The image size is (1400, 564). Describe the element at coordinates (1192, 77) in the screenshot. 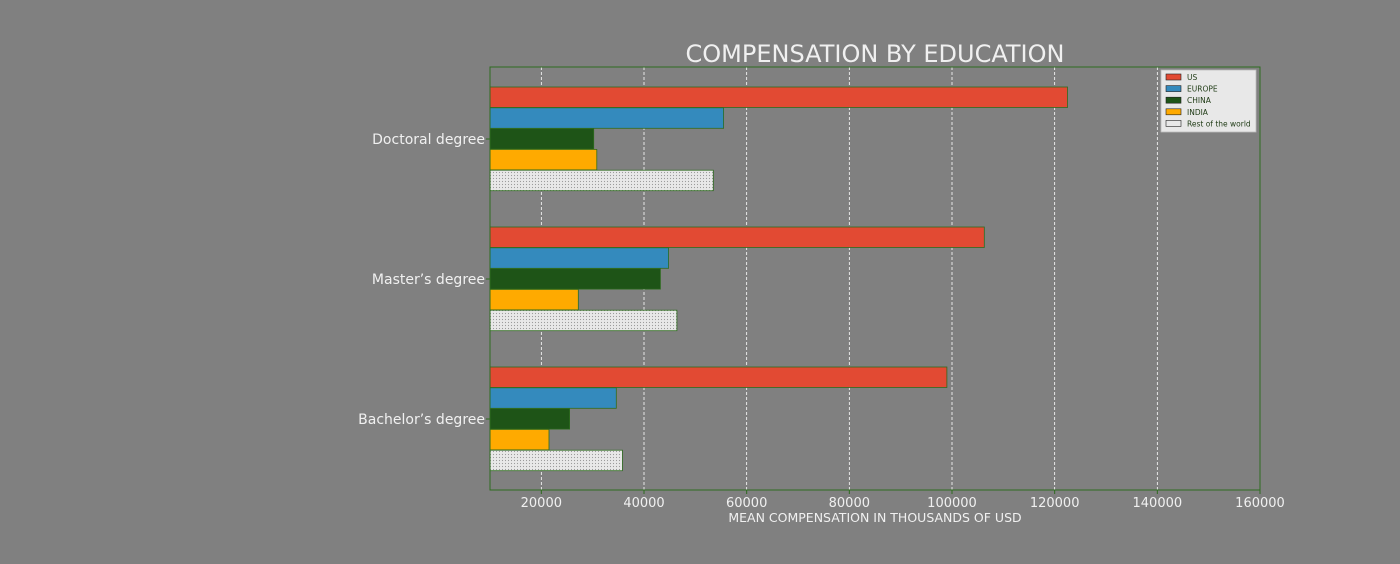

I see `legend-label: US` at that location.